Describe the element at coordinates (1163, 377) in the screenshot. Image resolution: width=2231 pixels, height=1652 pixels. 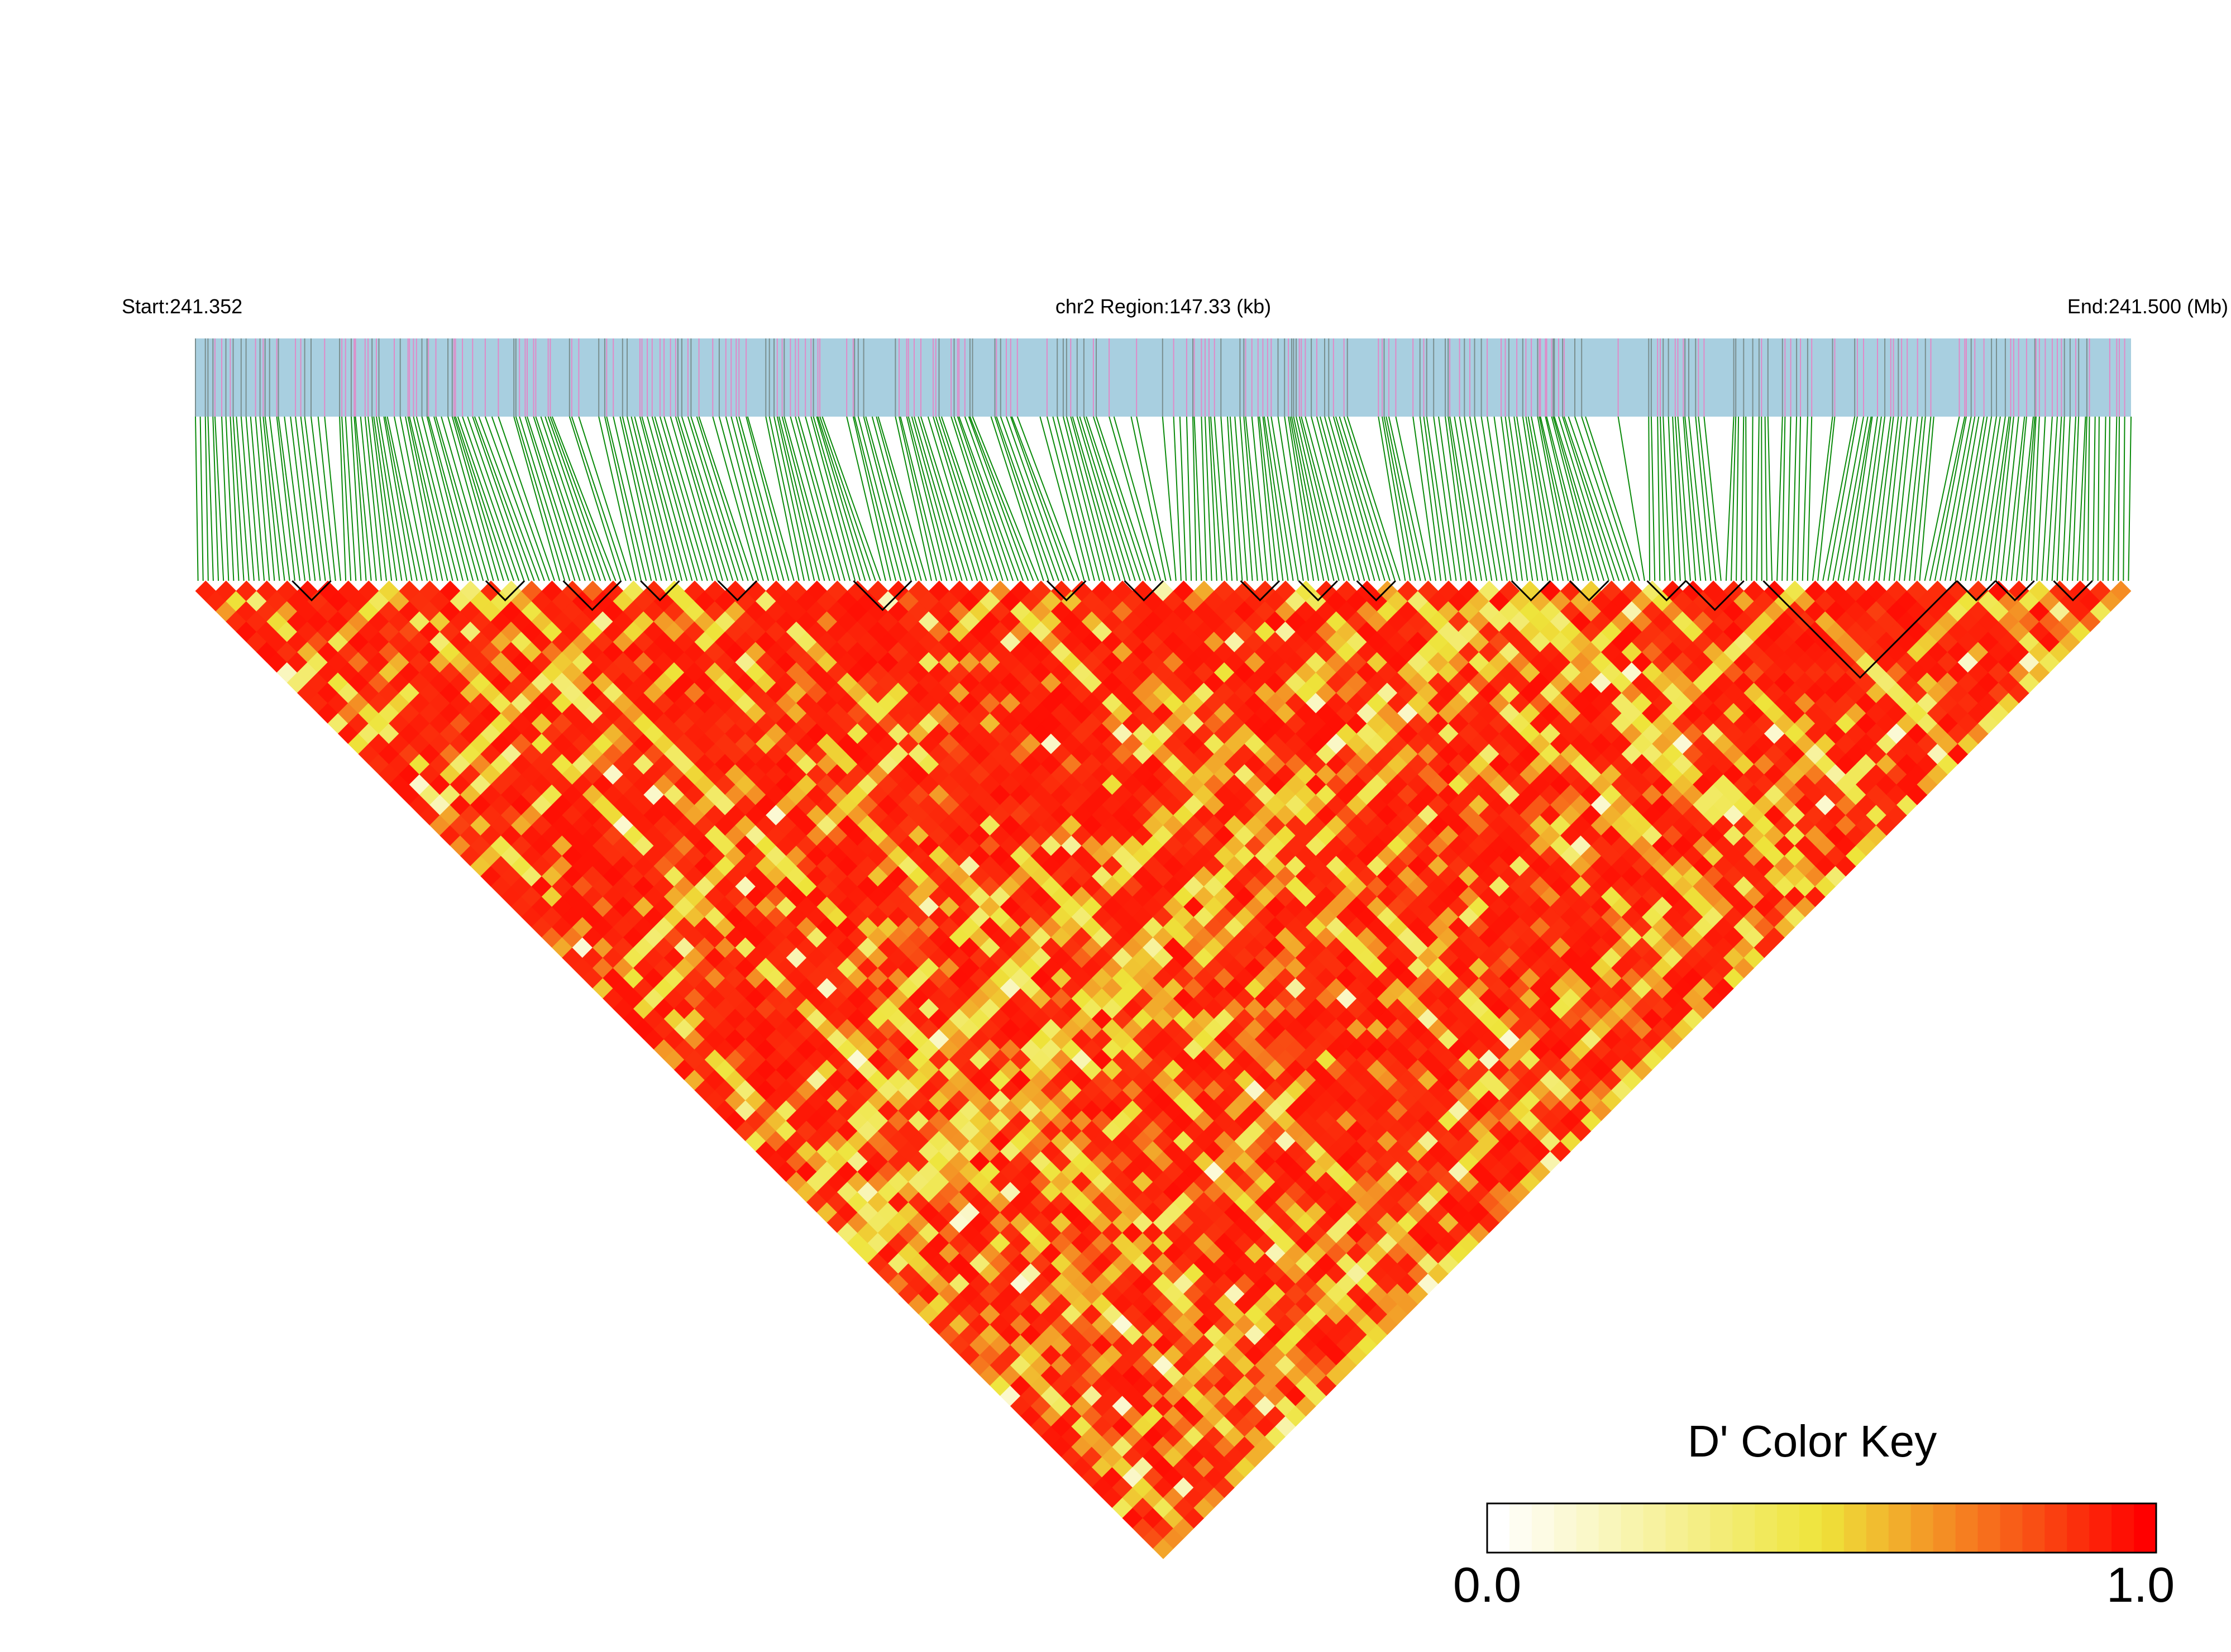
I see `snp-position-track` at that location.